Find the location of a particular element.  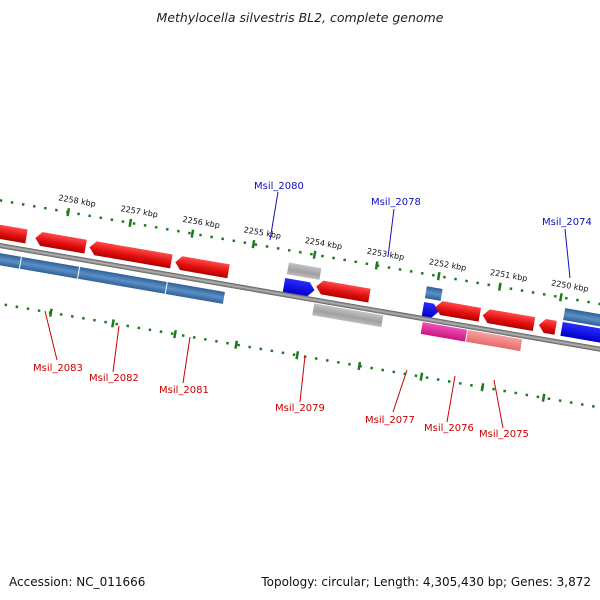

forward-cds-feature-2075 is located at coordinates (547, 327).